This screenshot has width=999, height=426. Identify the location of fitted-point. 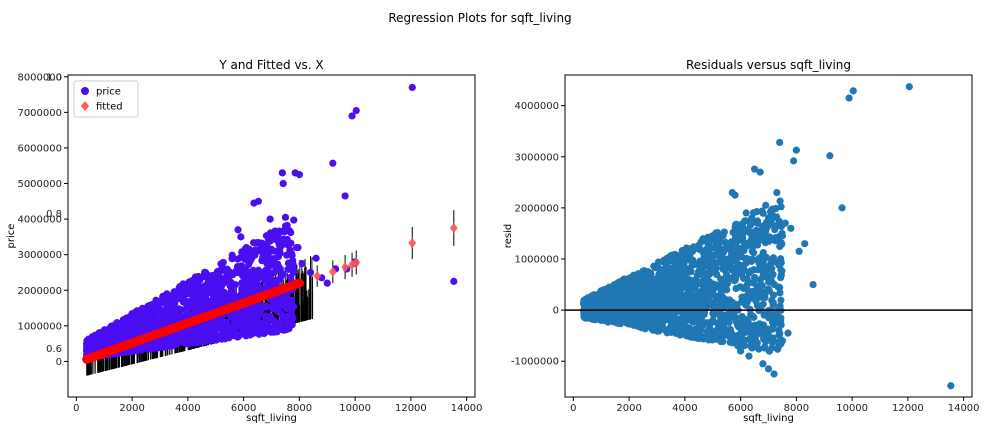
(332, 271).